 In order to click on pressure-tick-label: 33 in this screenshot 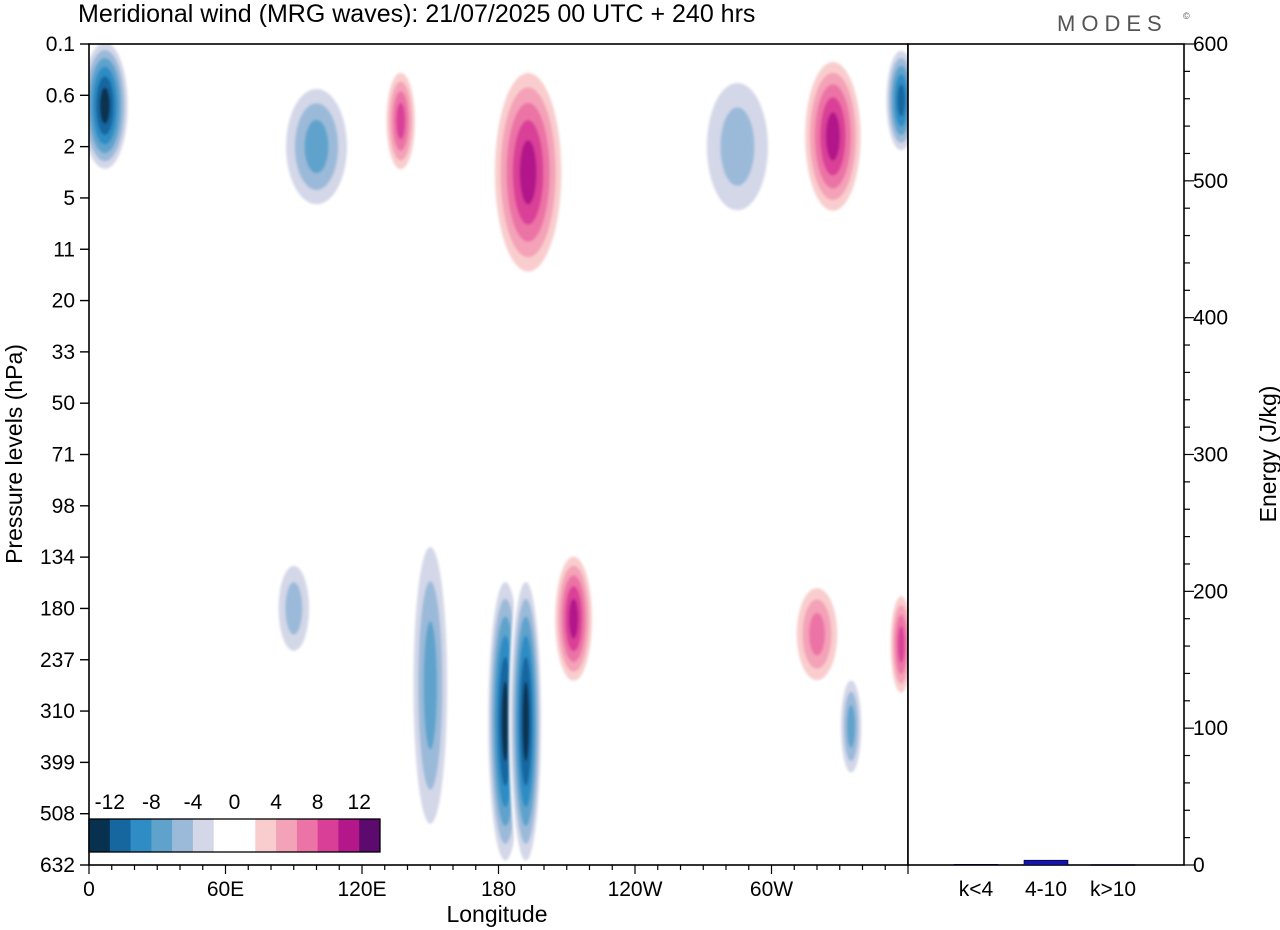, I will do `click(63, 352)`.